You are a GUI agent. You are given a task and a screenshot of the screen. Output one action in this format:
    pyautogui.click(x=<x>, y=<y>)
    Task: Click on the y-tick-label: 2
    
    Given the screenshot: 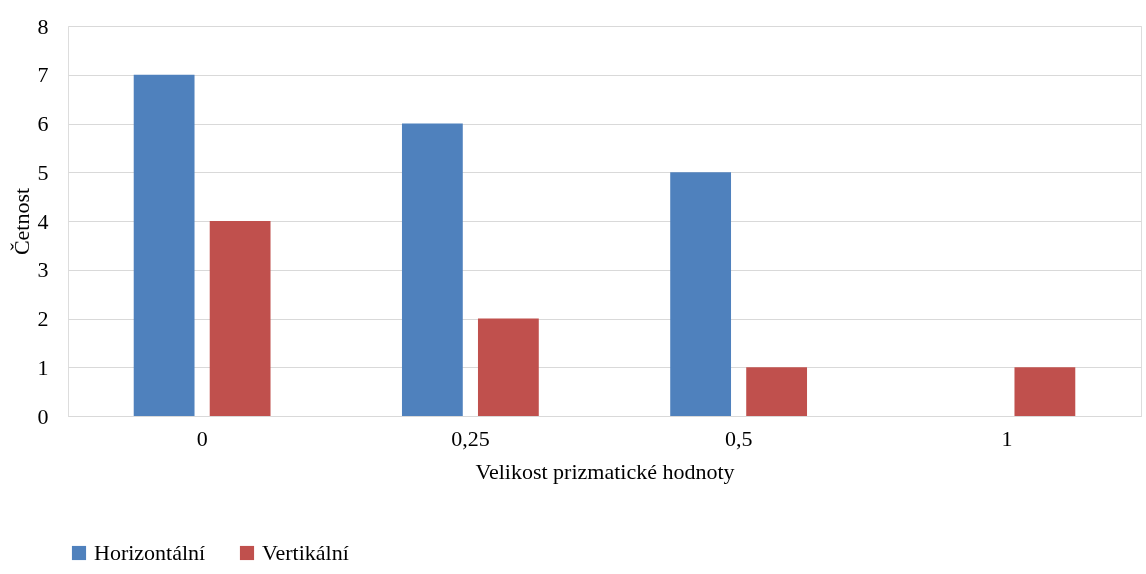 What is the action you would take?
    pyautogui.click(x=43, y=318)
    